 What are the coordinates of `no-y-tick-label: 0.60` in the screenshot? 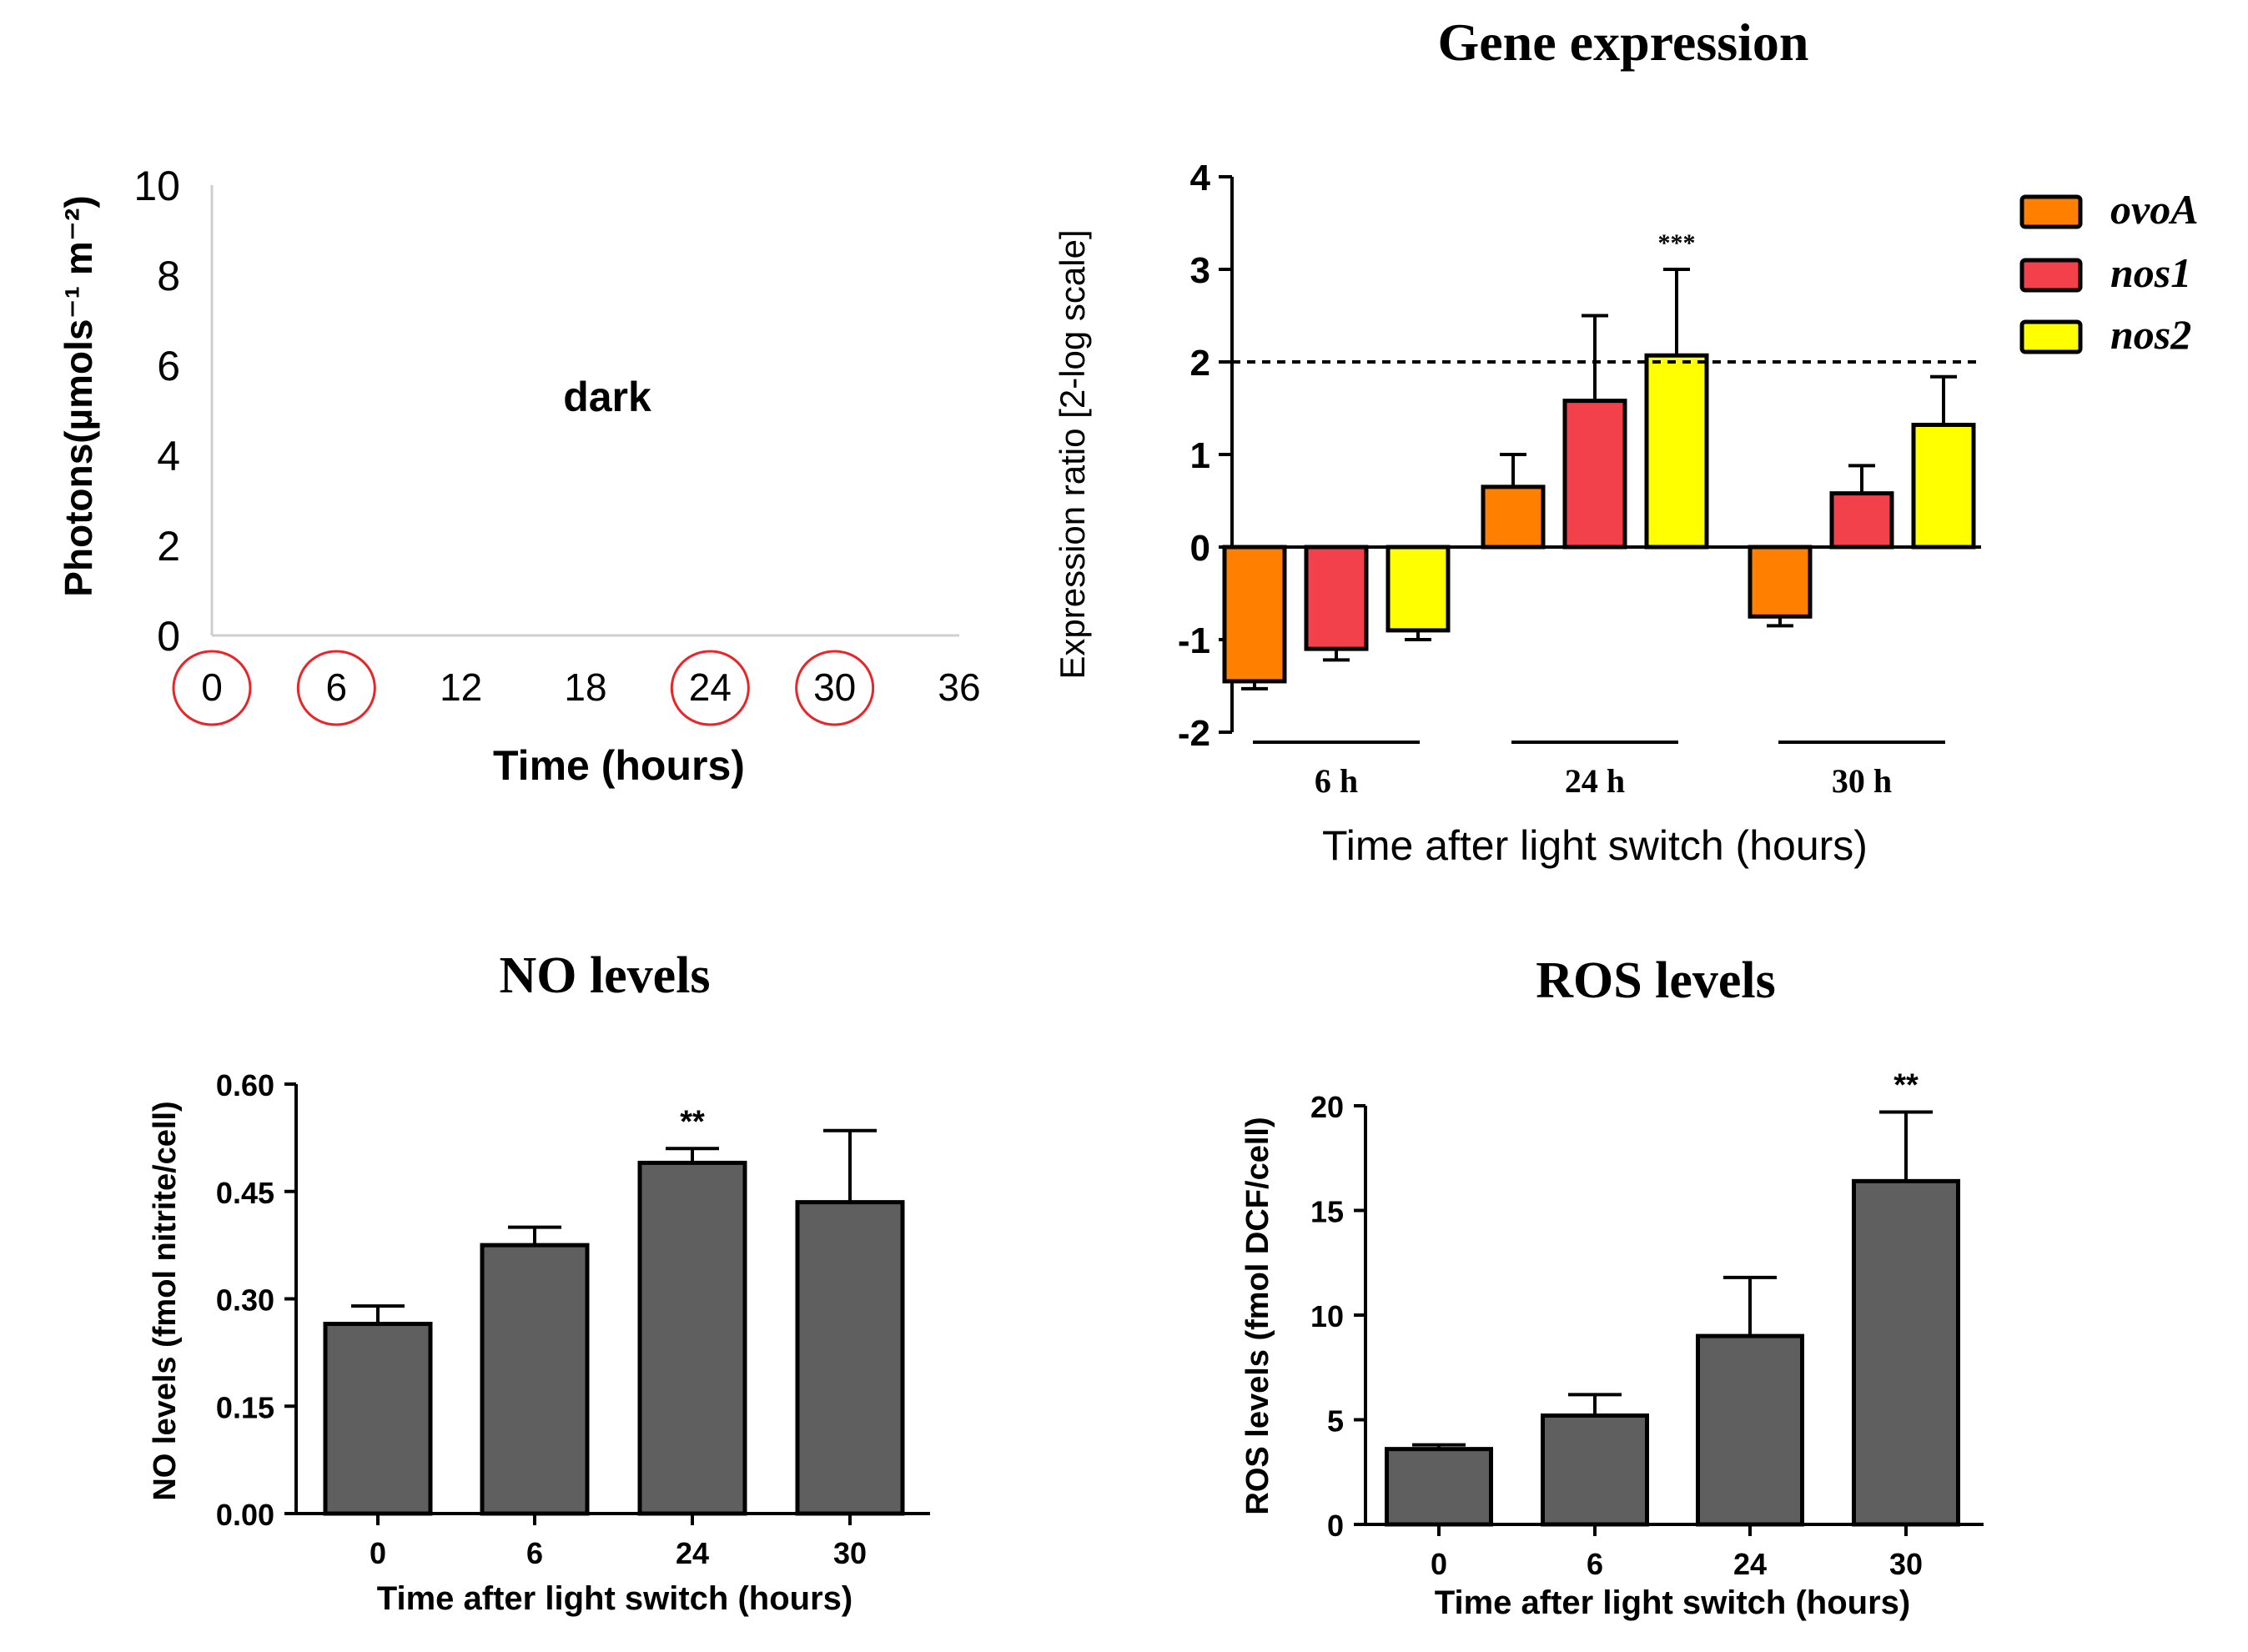 It's located at (245, 1085).